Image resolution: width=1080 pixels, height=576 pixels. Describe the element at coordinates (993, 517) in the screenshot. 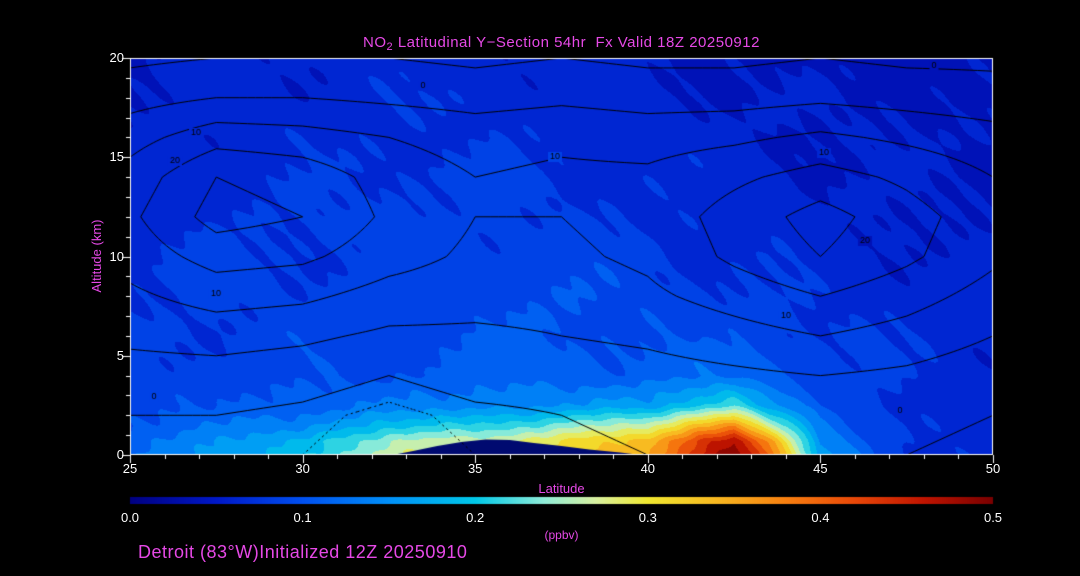

I see `colorbar-tick-label: 0.5` at that location.